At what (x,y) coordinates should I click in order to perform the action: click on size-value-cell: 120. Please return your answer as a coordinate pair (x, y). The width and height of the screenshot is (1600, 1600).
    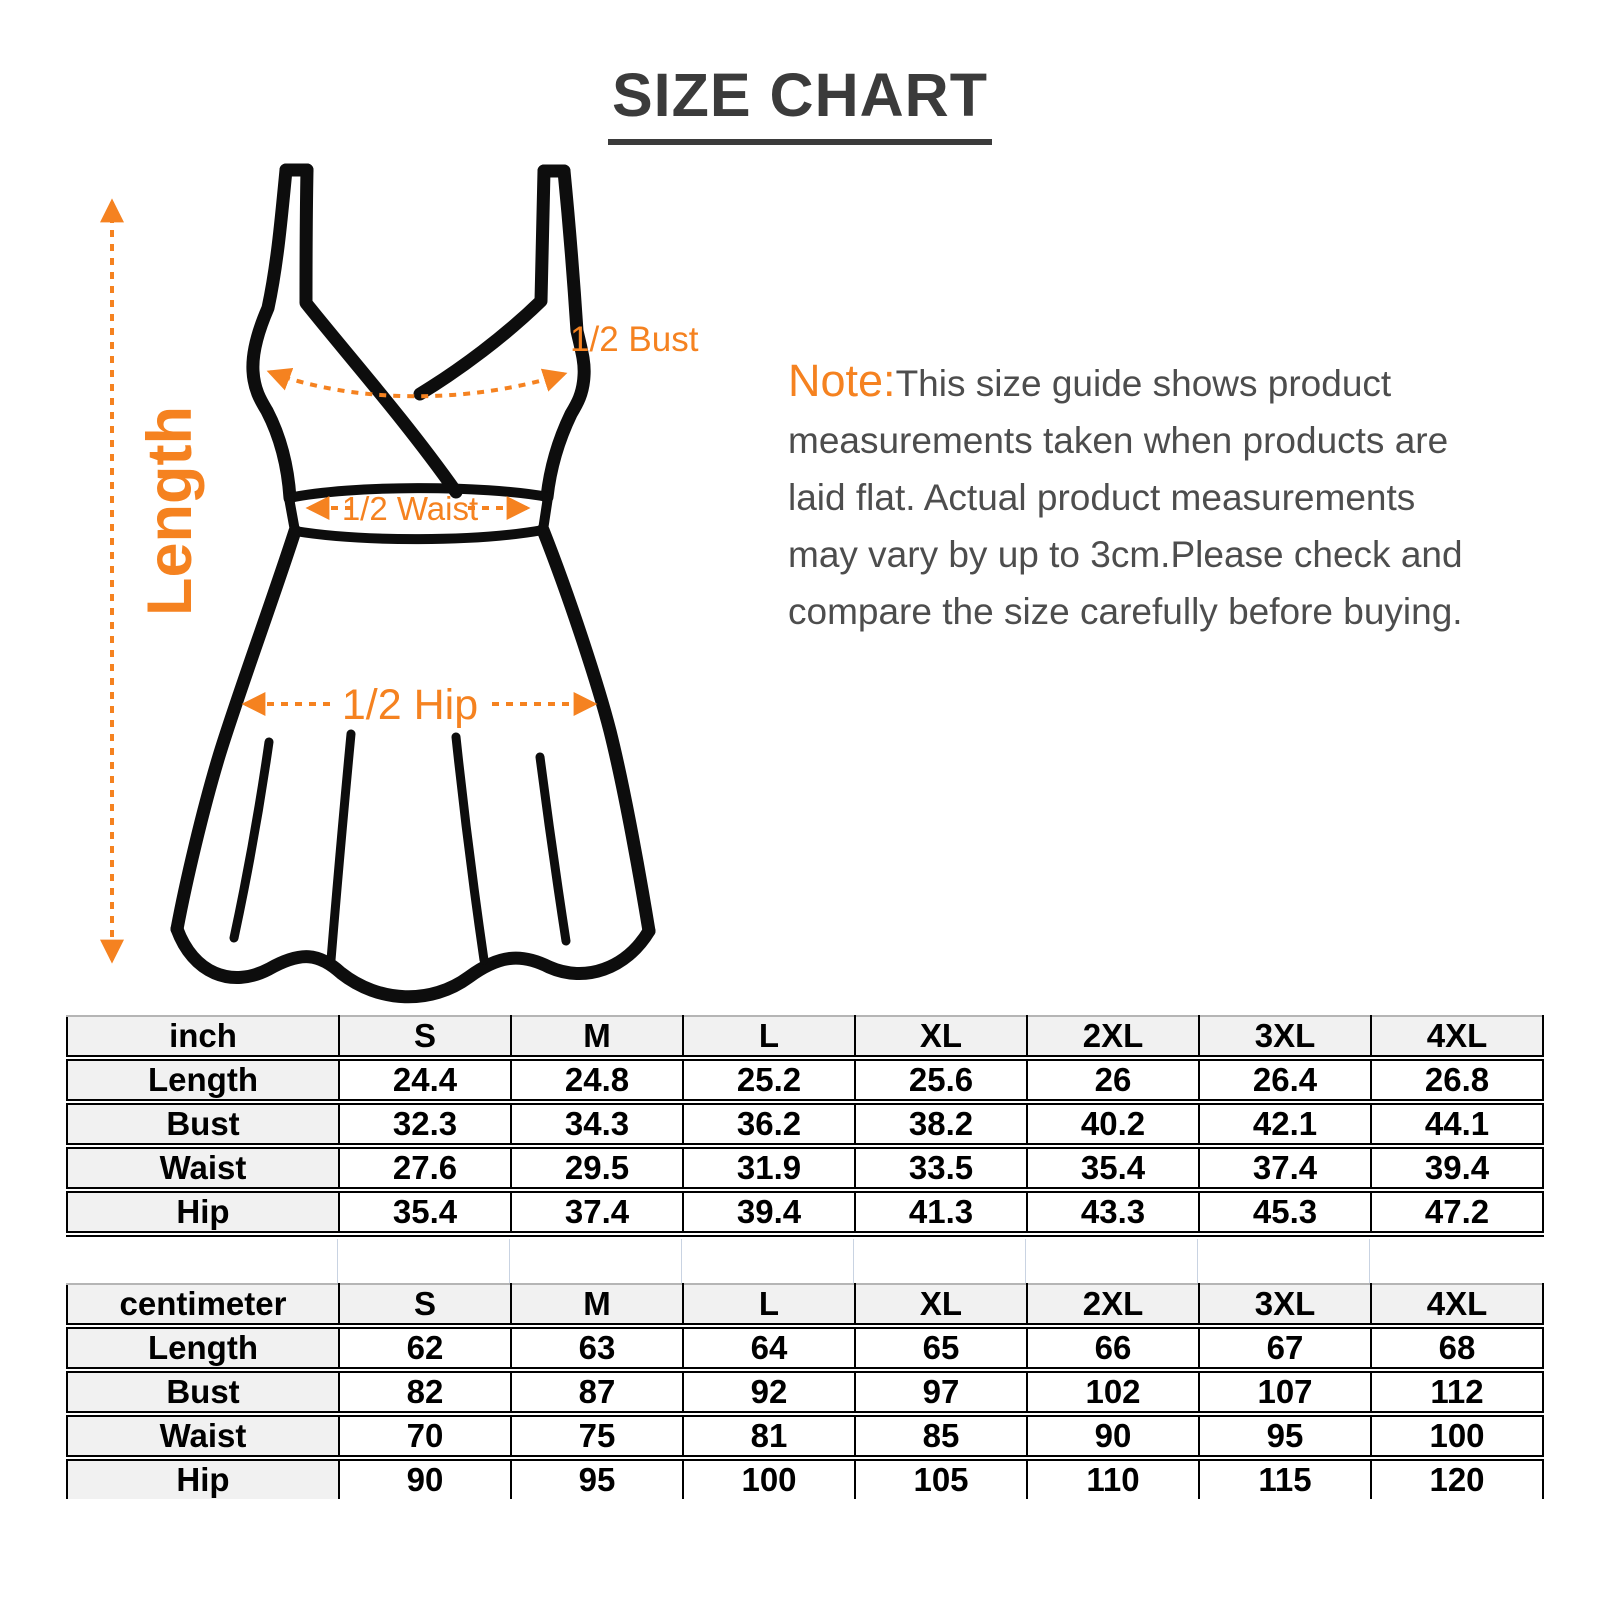
    Looking at the image, I should click on (1457, 1477).